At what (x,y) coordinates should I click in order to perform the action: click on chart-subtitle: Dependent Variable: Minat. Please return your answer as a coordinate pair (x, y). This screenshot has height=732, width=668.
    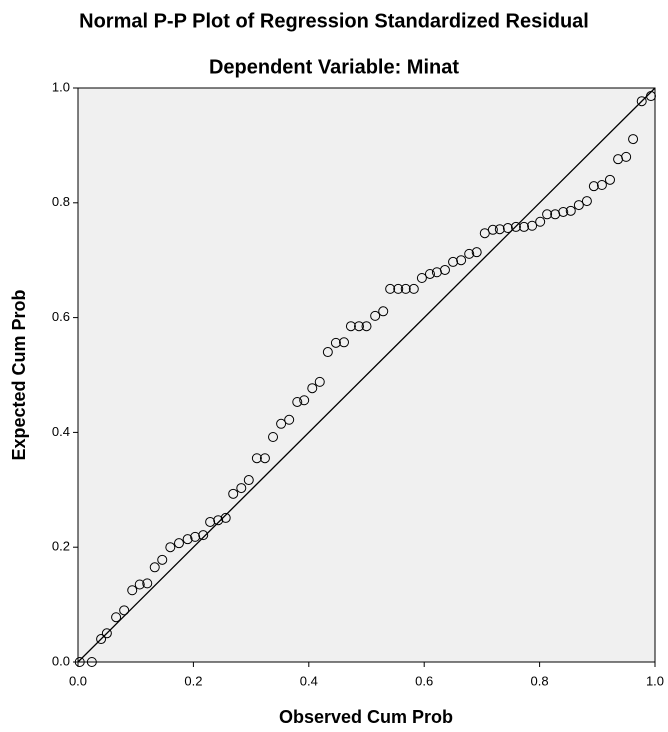
    Looking at the image, I should click on (334, 67).